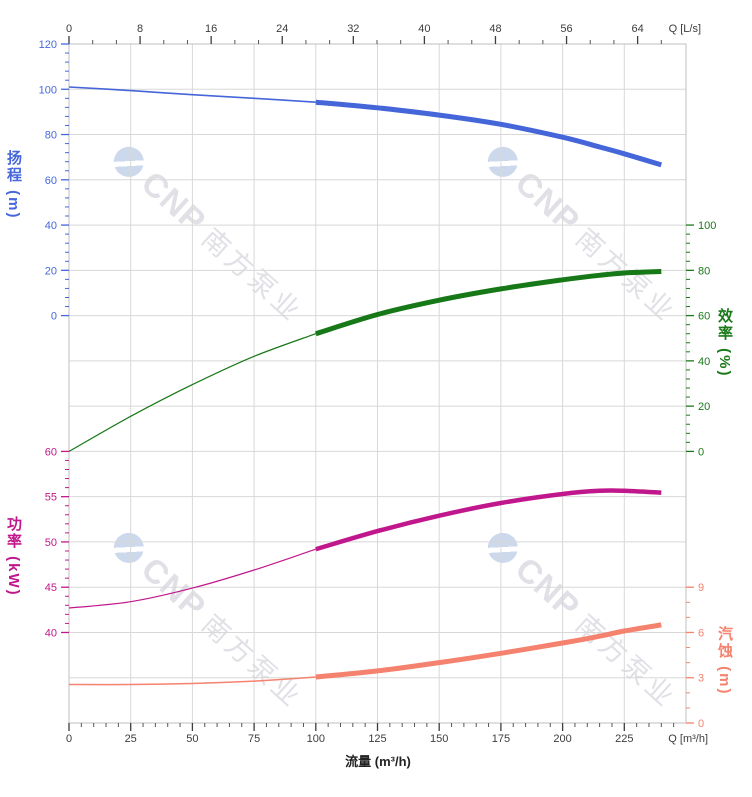  I want to click on curve-head, so click(365, 127).